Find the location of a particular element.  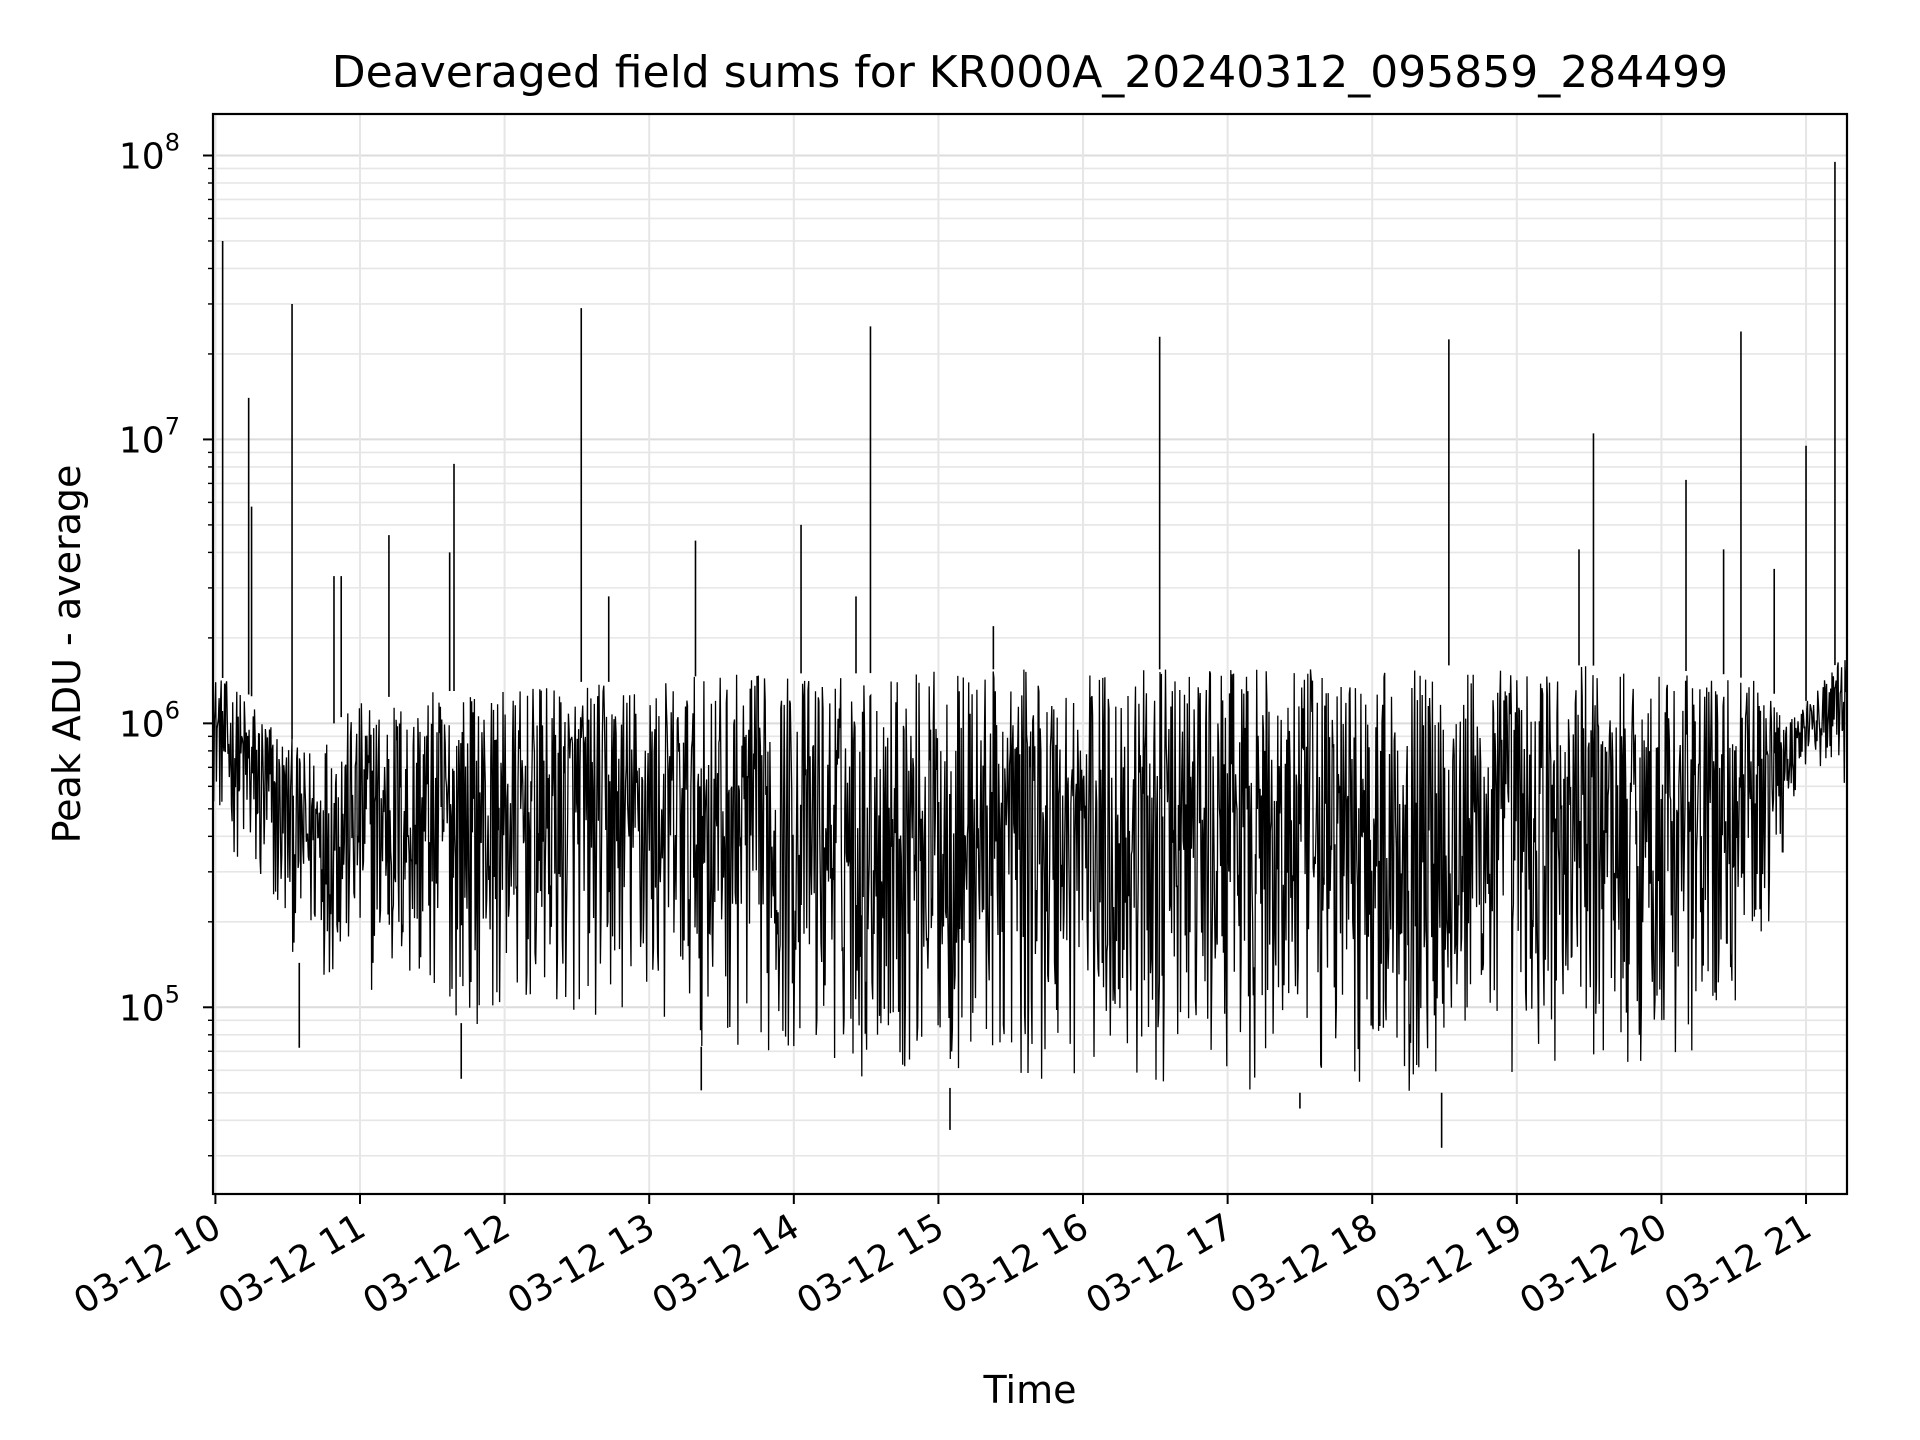

y-tick-label: 10⁵ is located at coordinates (149, 1004).